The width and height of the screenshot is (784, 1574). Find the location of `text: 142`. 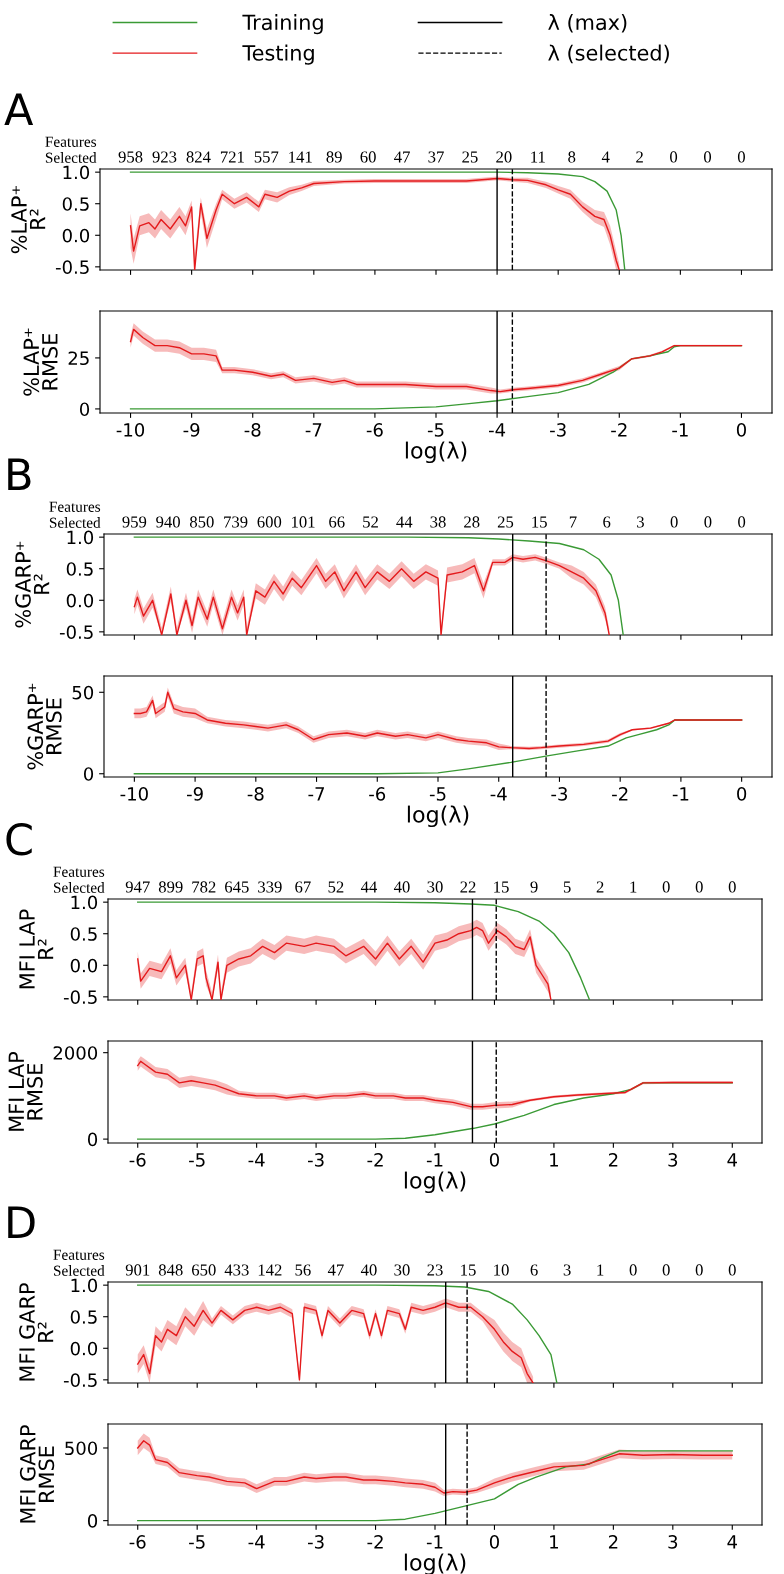

text: 142 is located at coordinates (270, 1270).